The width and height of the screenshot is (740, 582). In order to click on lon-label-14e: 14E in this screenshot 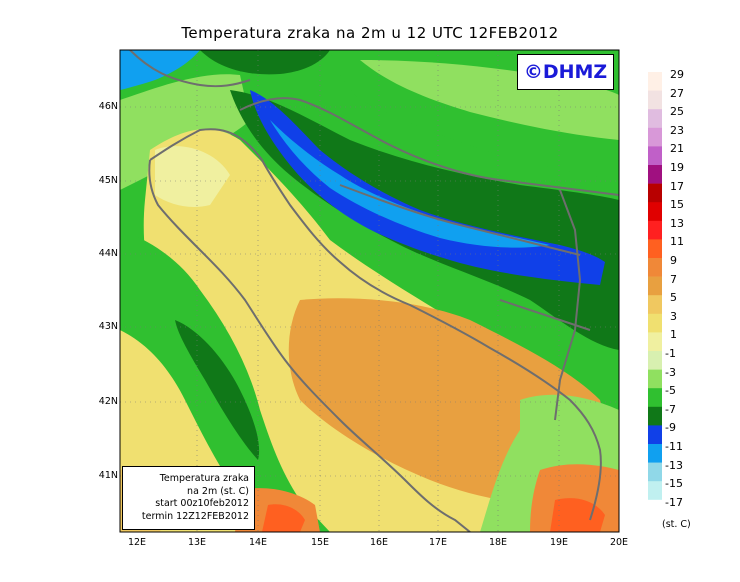, I will do `click(258, 542)`.